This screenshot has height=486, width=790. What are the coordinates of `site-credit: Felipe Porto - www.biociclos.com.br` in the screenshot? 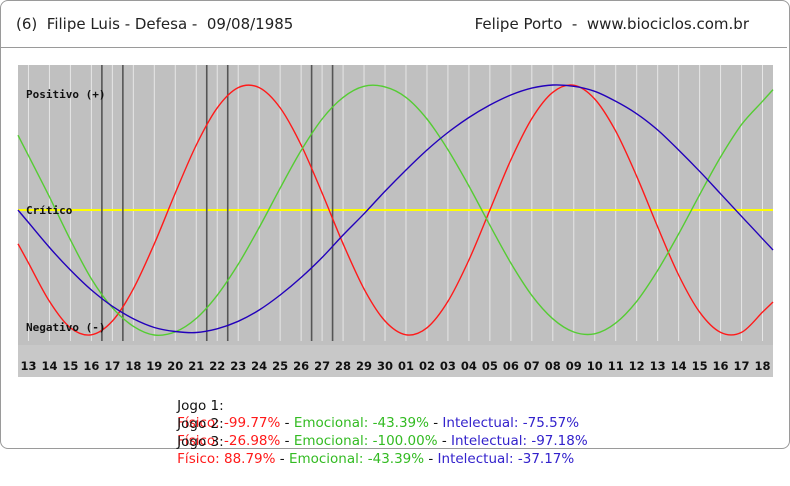 It's located at (611, 24).